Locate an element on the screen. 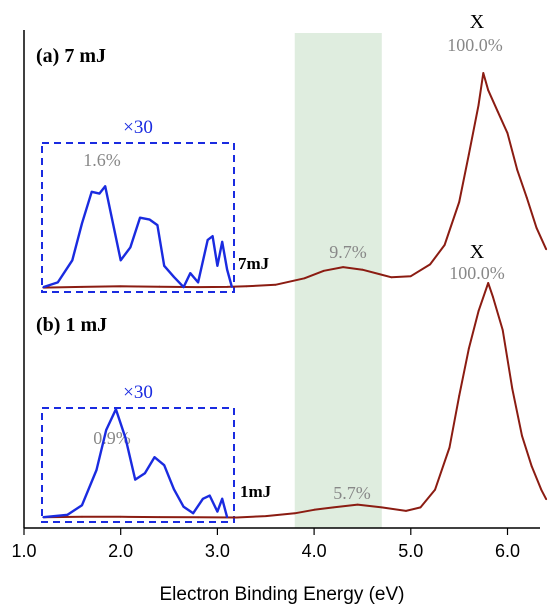  x-tick-label: 6.0 is located at coordinates (507, 551).